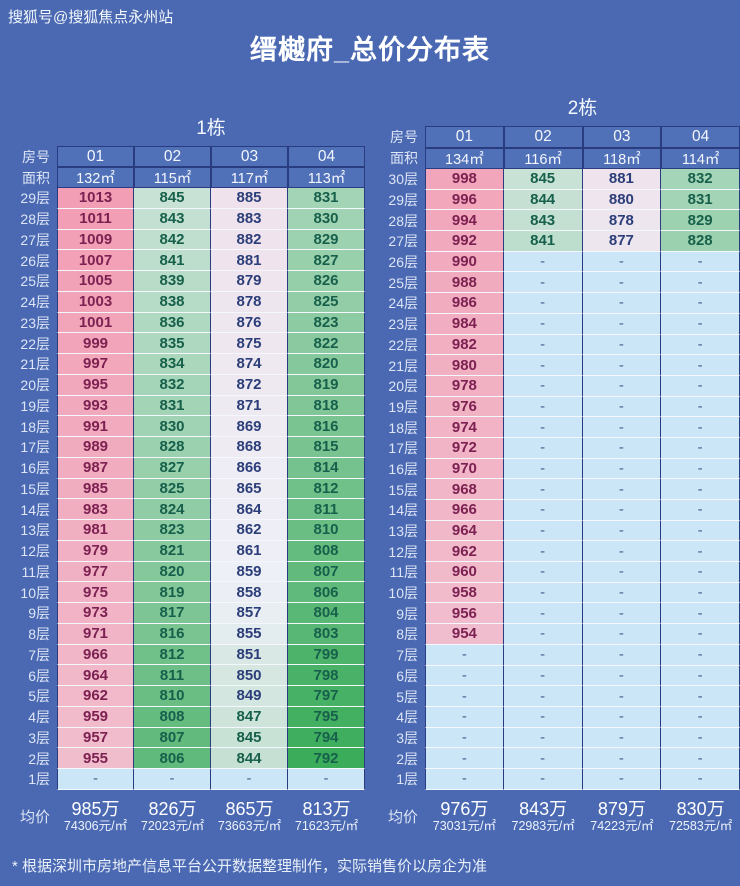 This screenshot has height=886, width=740. What do you see at coordinates (172, 156) in the screenshot?
I see `room-number-cell: 02` at bounding box center [172, 156].